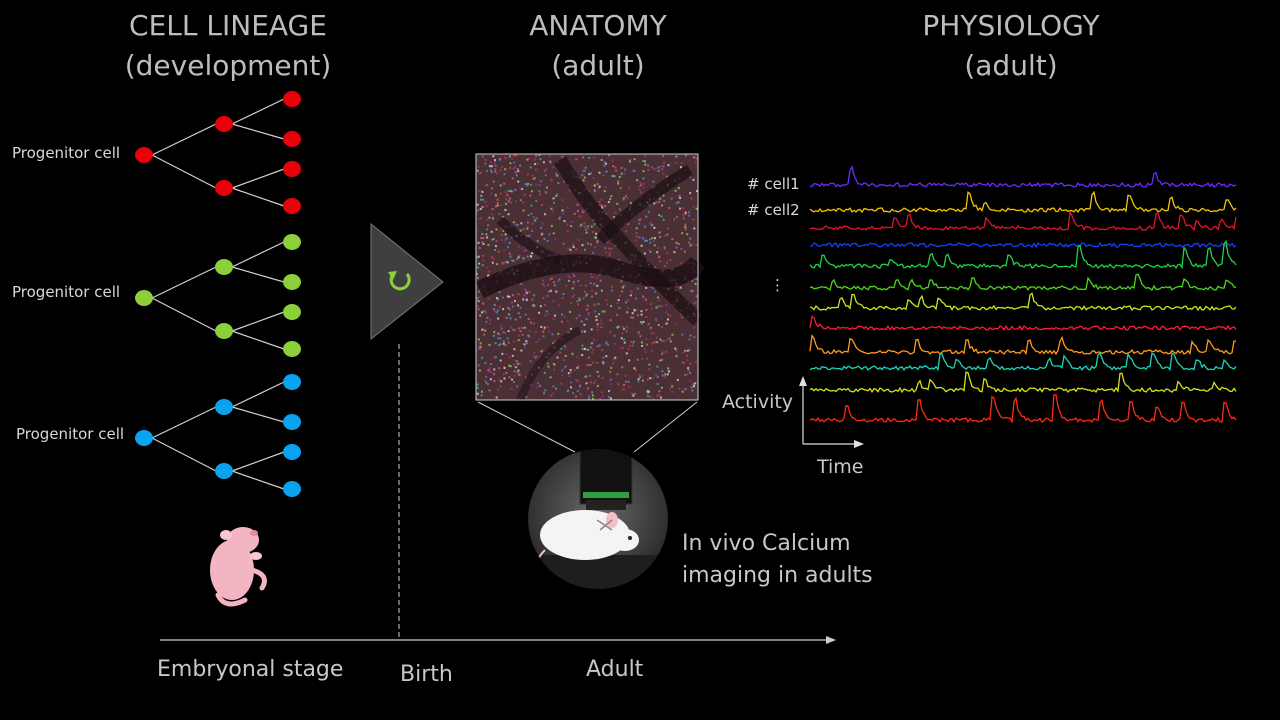  Describe the element at coordinates (777, 285) in the screenshot. I see `more-cells-ellipsis: ⋮` at that location.